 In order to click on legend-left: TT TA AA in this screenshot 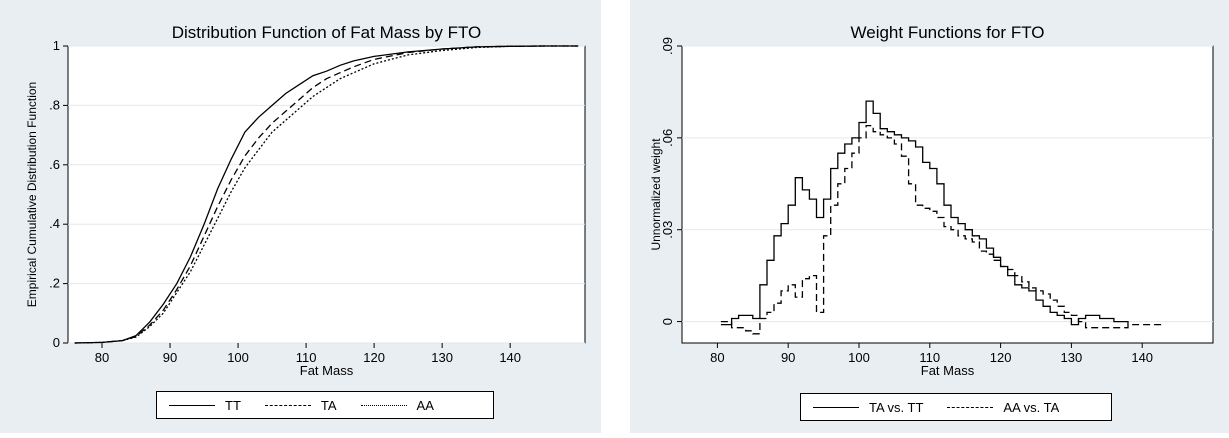, I will do `click(325, 405)`.